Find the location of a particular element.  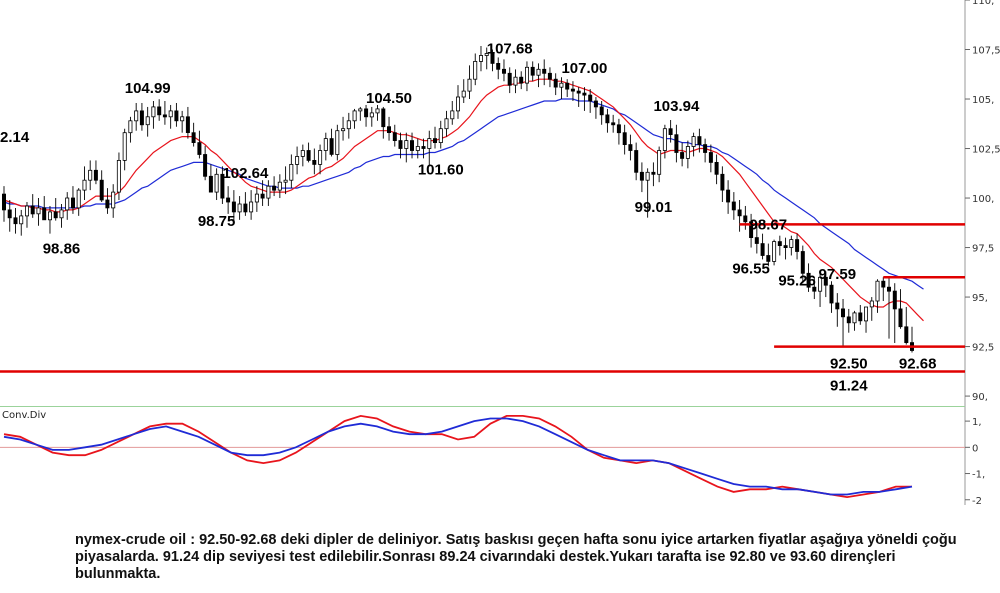

price-level-label: 92.50 is located at coordinates (849, 364).